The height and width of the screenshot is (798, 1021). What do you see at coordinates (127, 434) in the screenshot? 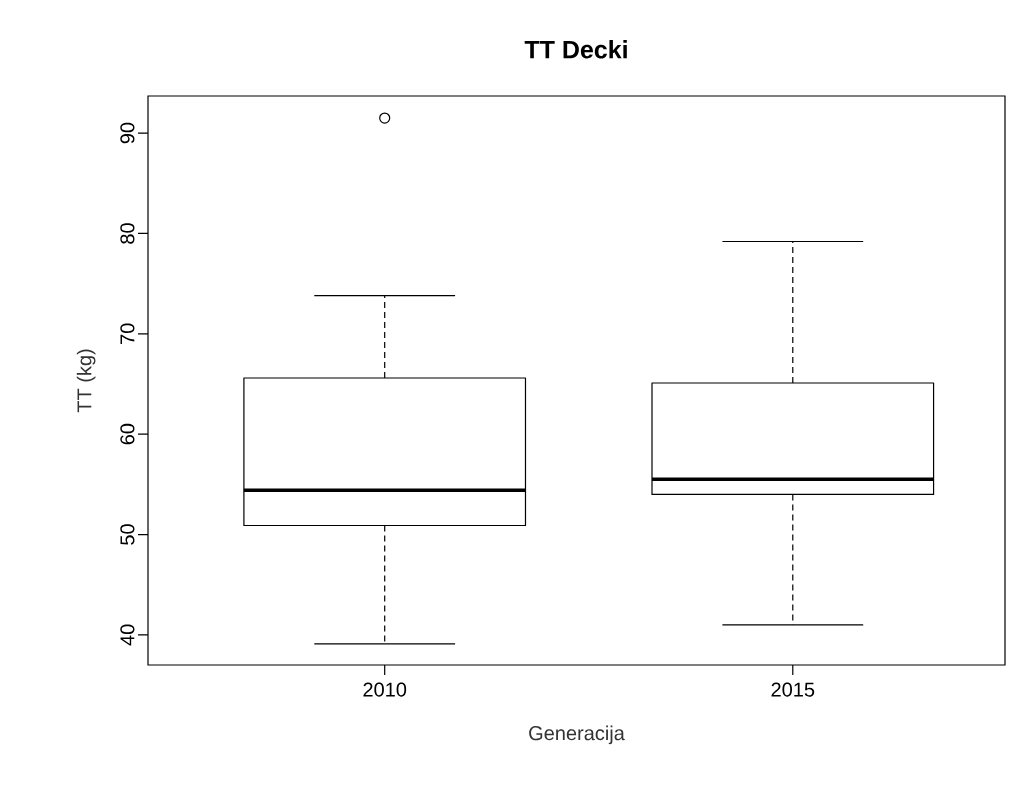
I see `y-tick-label: 60` at bounding box center [127, 434].